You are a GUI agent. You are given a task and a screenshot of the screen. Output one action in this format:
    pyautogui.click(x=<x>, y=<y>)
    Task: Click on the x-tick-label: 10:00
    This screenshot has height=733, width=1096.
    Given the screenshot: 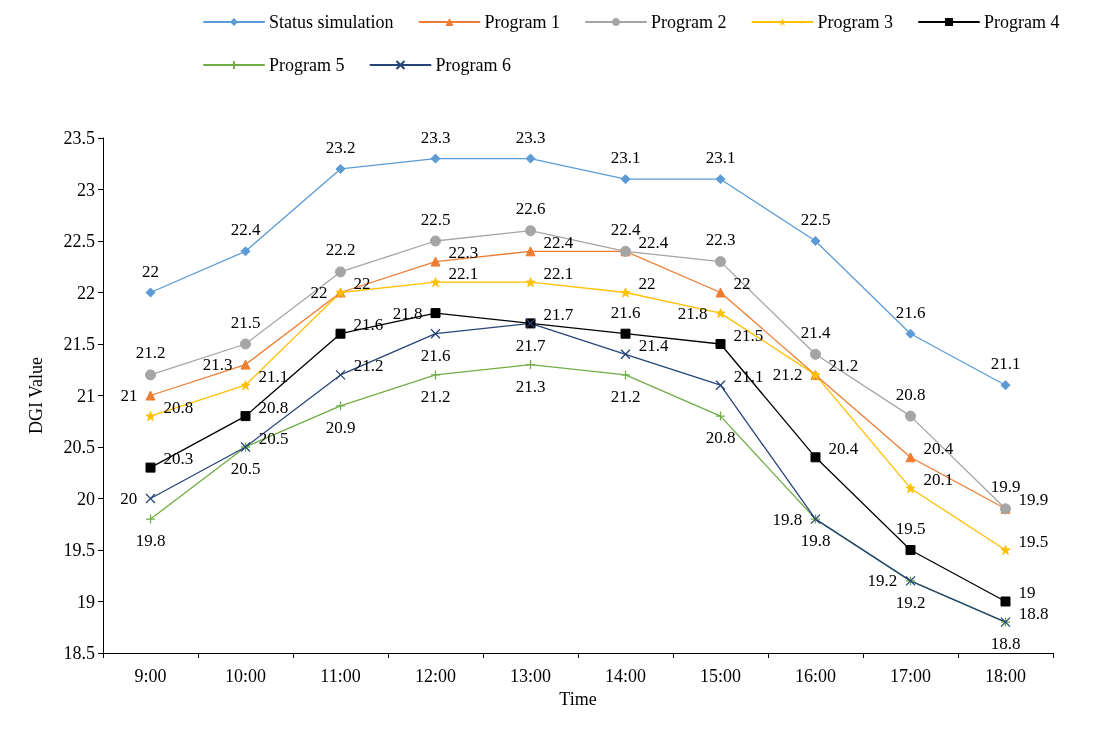 What is the action you would take?
    pyautogui.click(x=245, y=676)
    